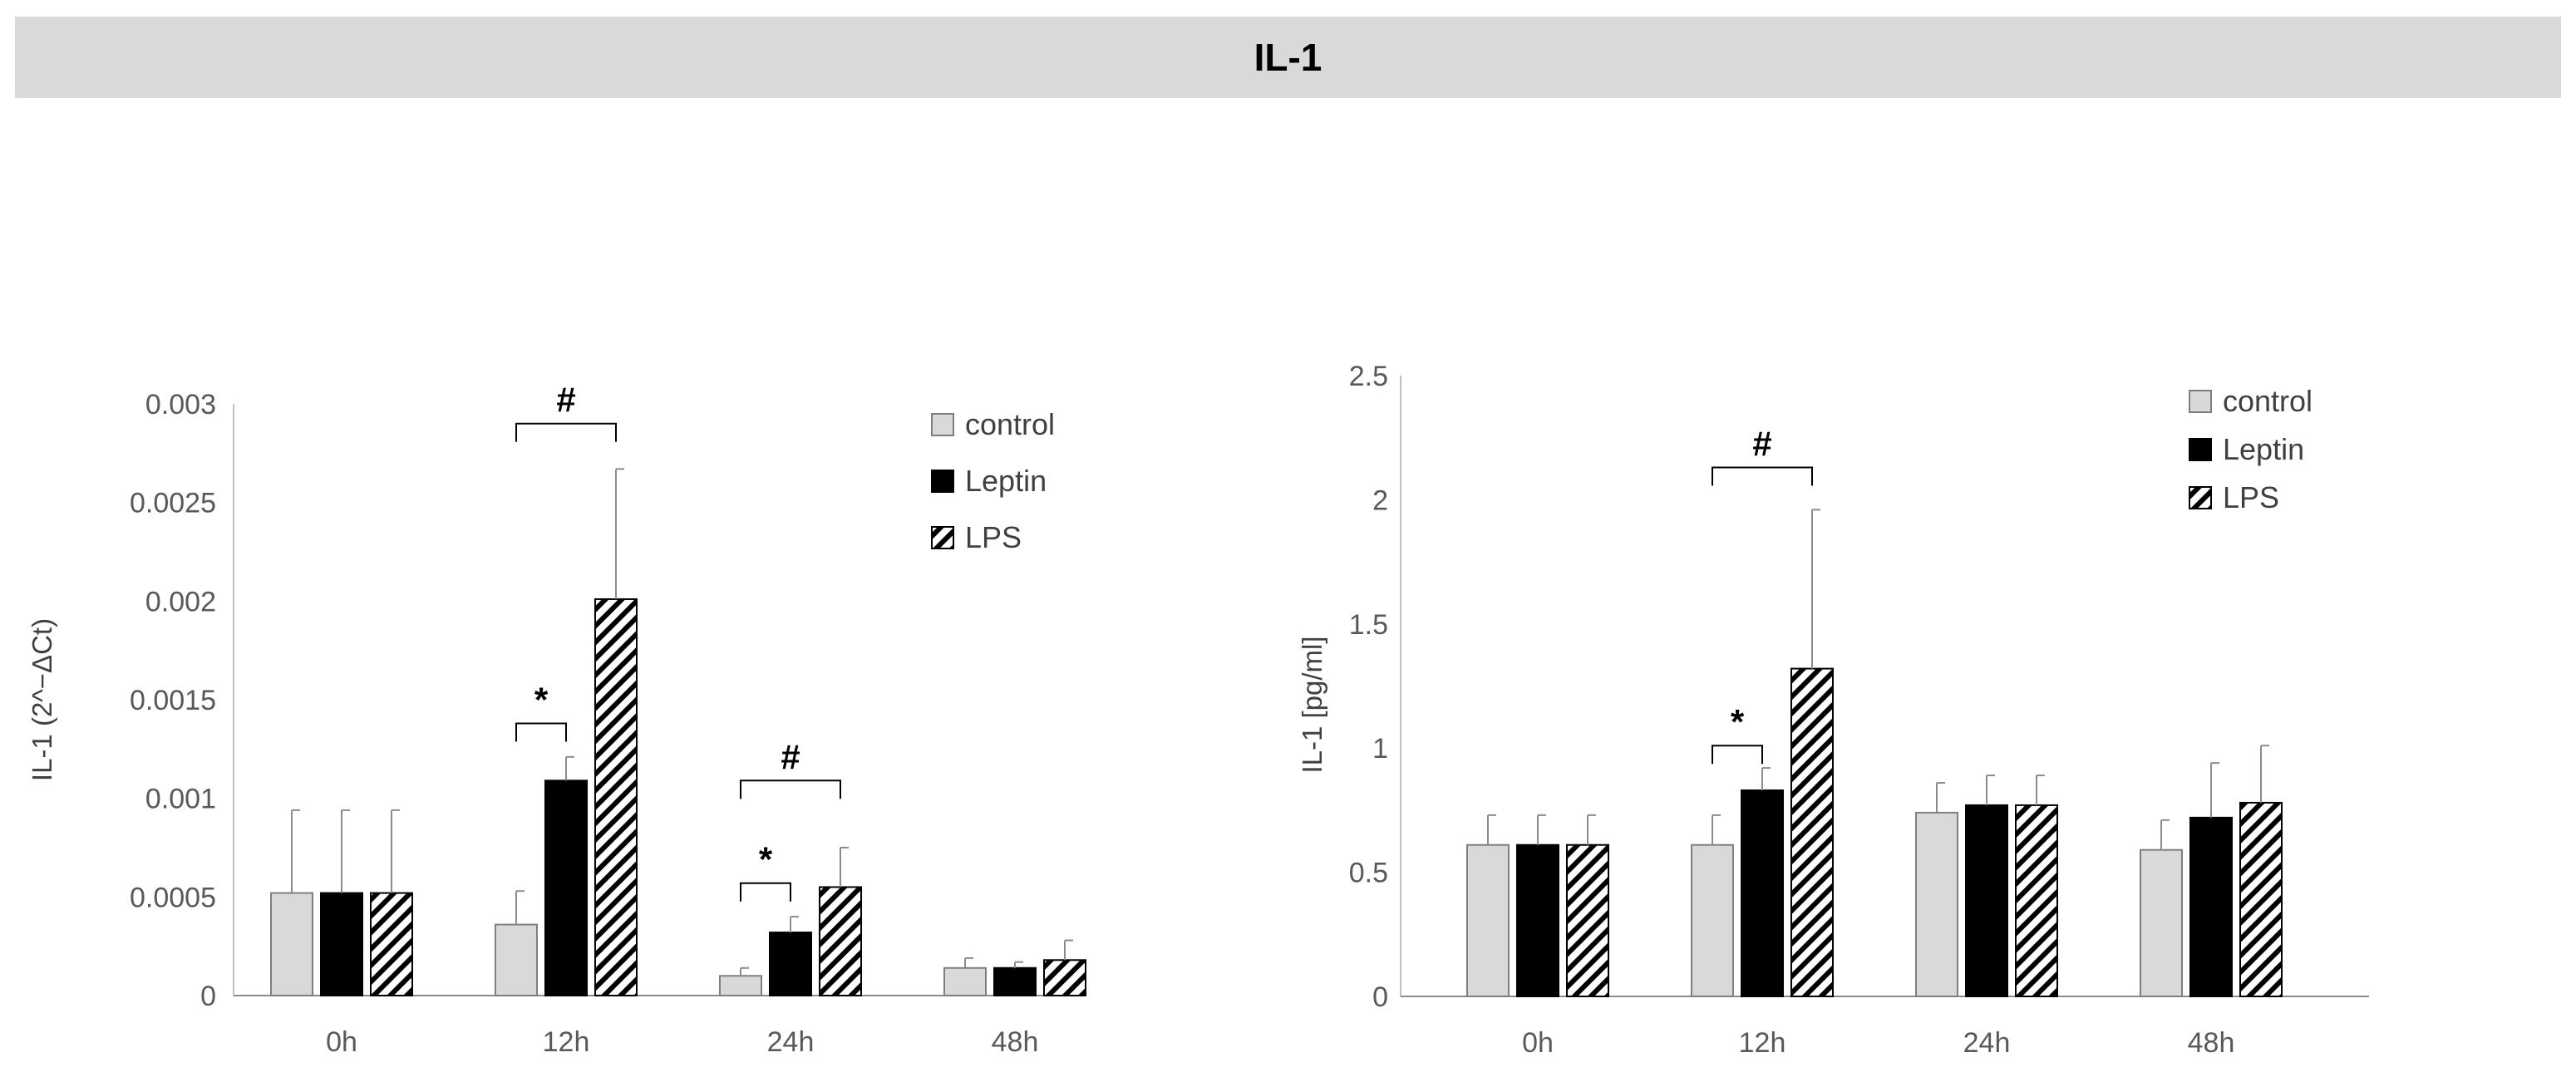  Describe the element at coordinates (1312, 704) in the screenshot. I see `y-axis-label: IL-1 [pg/ml]` at that location.